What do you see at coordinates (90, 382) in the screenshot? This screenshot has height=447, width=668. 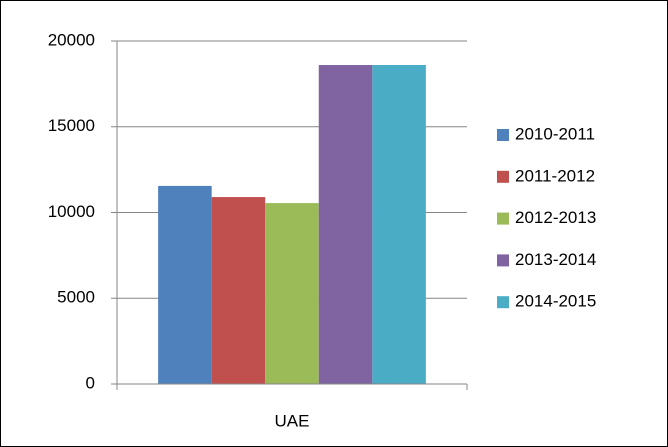 I see `y-tick-label: 0` at bounding box center [90, 382].